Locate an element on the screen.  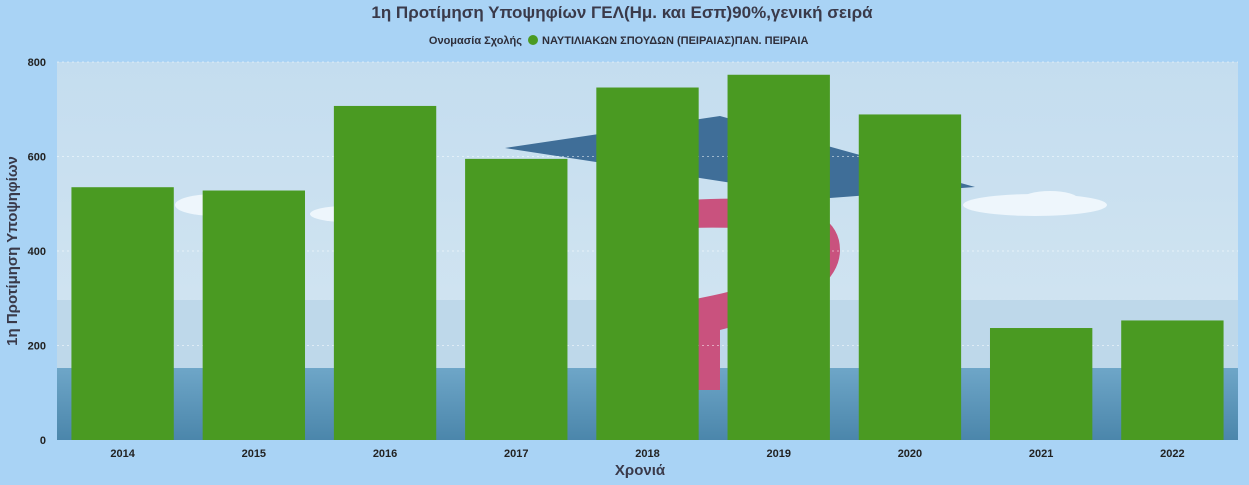
y-tick-label: 0 is located at coordinates (43, 441).